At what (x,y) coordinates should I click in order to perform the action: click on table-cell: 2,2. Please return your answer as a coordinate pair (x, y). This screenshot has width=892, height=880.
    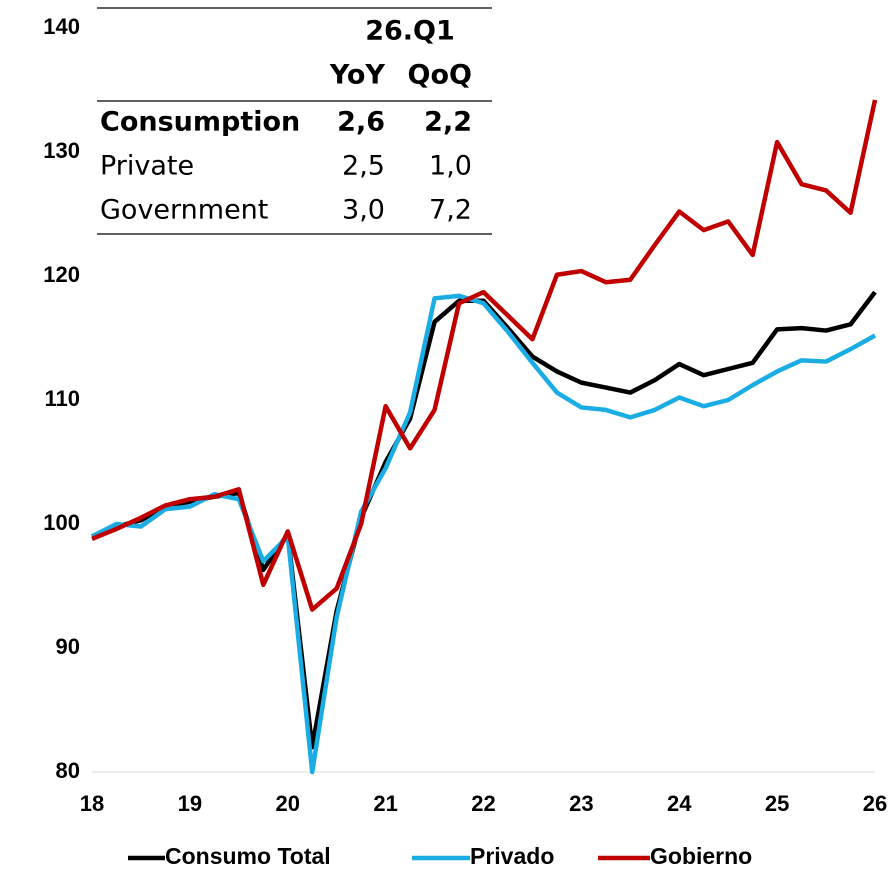
    Looking at the image, I should click on (448, 122).